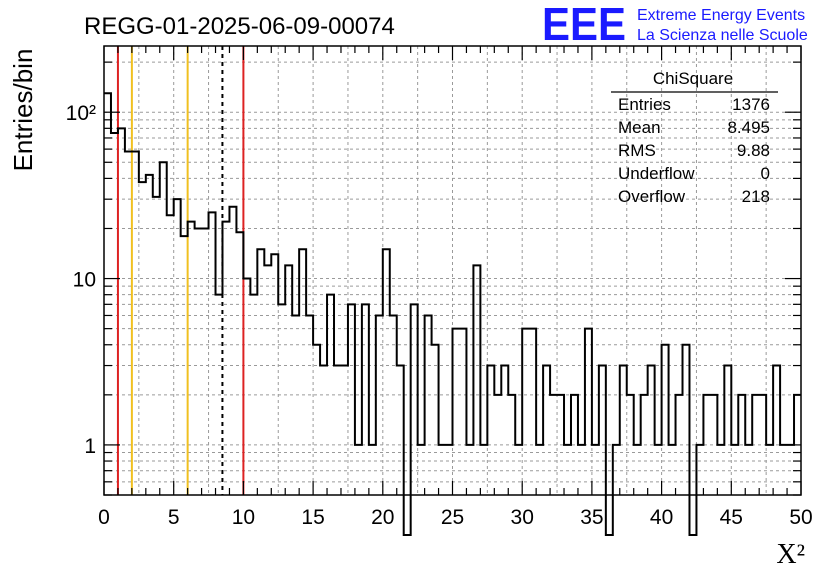 The height and width of the screenshot is (572, 836). What do you see at coordinates (748, 127) in the screenshot?
I see `stats-value: 8.495` at bounding box center [748, 127].